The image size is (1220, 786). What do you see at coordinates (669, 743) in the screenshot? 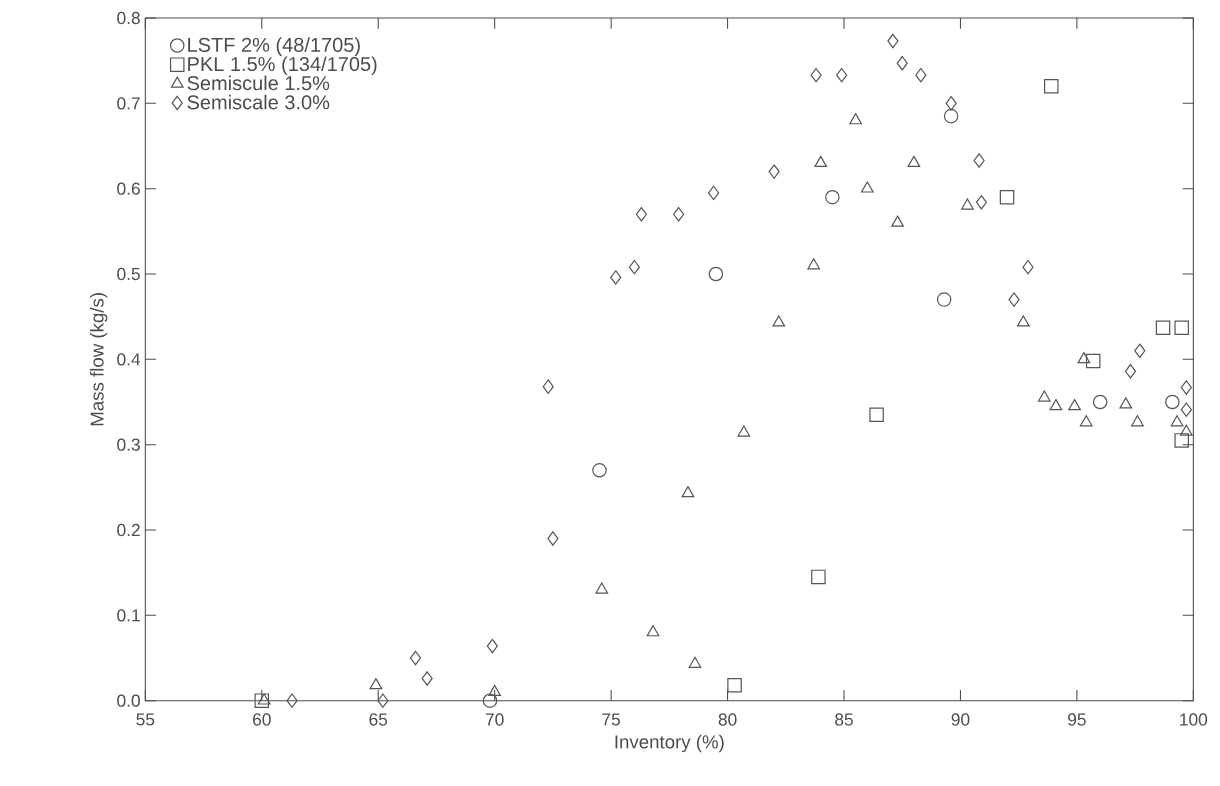
I see `x-axis-title: Inventory (%)` at bounding box center [669, 743].